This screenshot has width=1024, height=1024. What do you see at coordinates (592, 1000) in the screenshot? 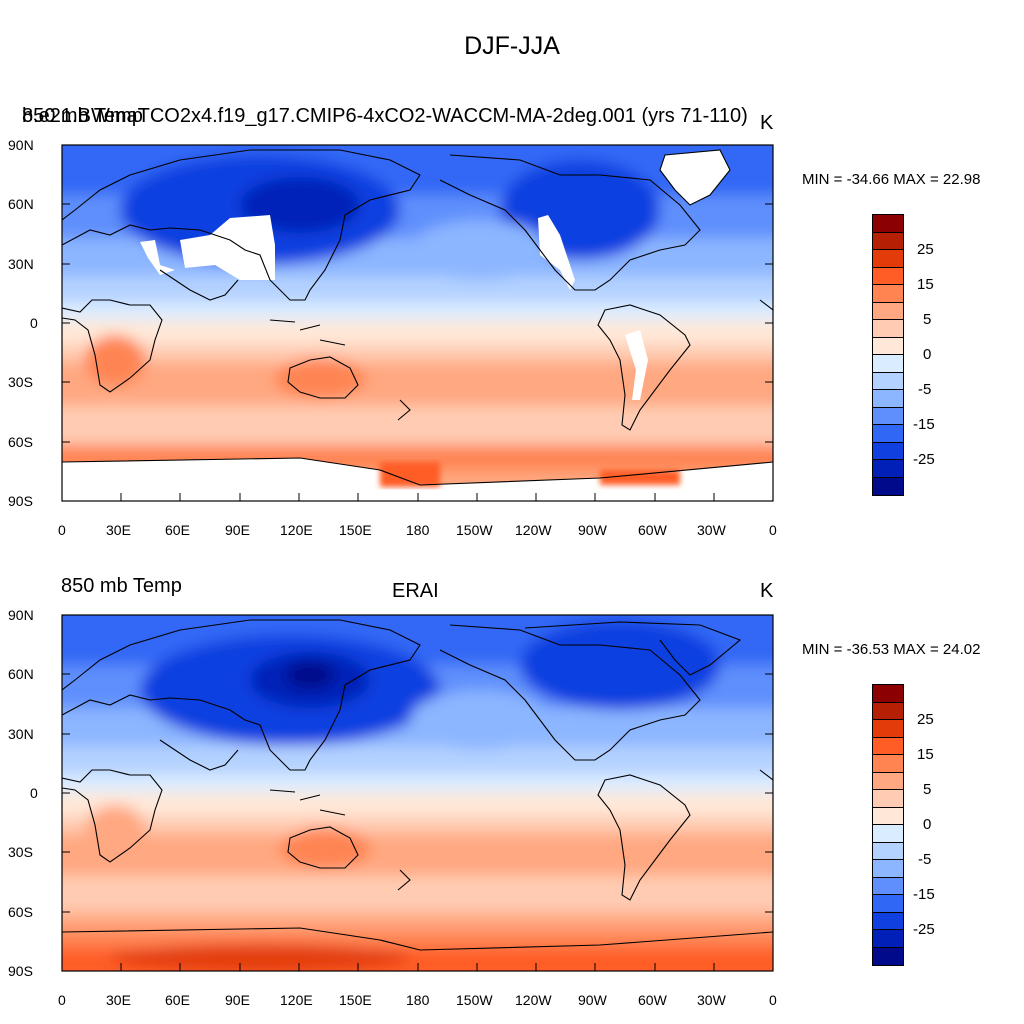
I see `p2-lon-tick: 90W` at bounding box center [592, 1000].